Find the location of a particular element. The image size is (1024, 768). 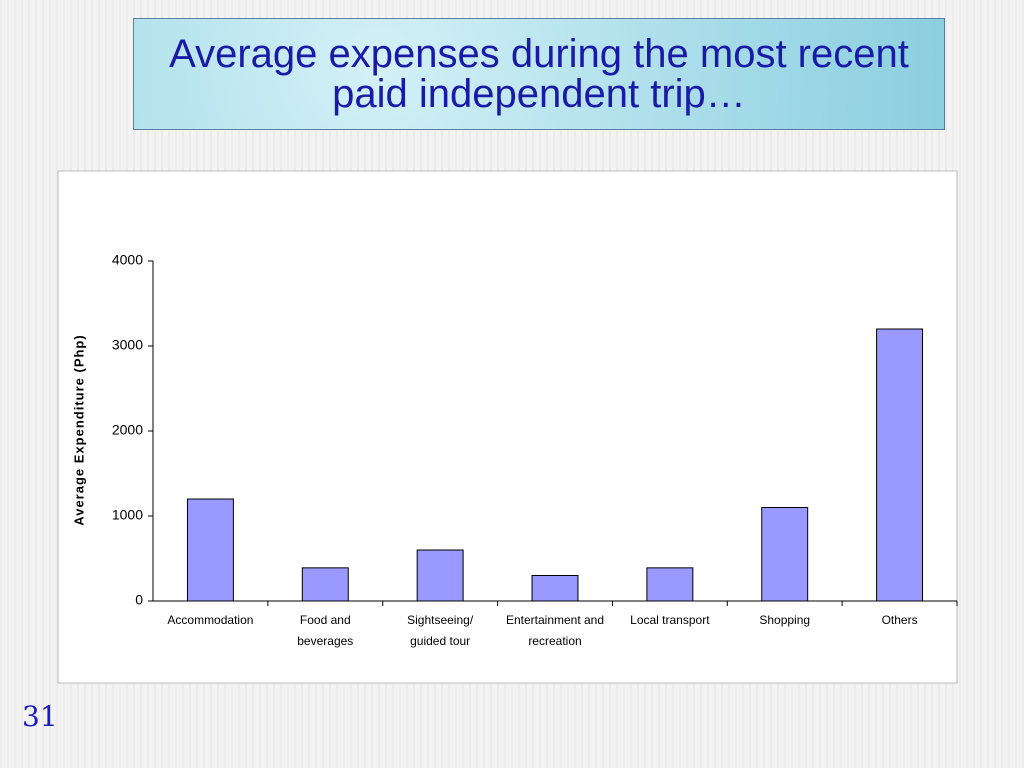

x-tick-label: Food and is located at coordinates (325, 620).